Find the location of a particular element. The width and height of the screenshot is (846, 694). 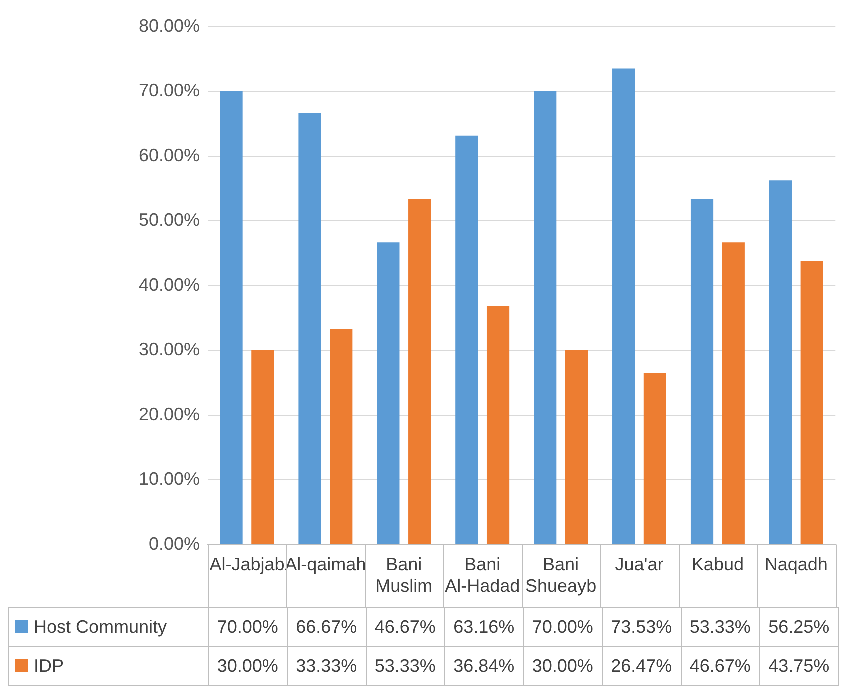

x-tick-label: Kabud is located at coordinates (718, 564).